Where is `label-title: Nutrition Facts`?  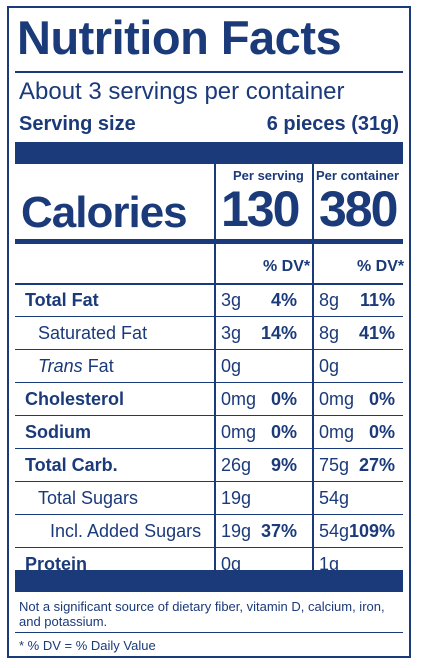
label-title: Nutrition Facts is located at coordinates (179, 37).